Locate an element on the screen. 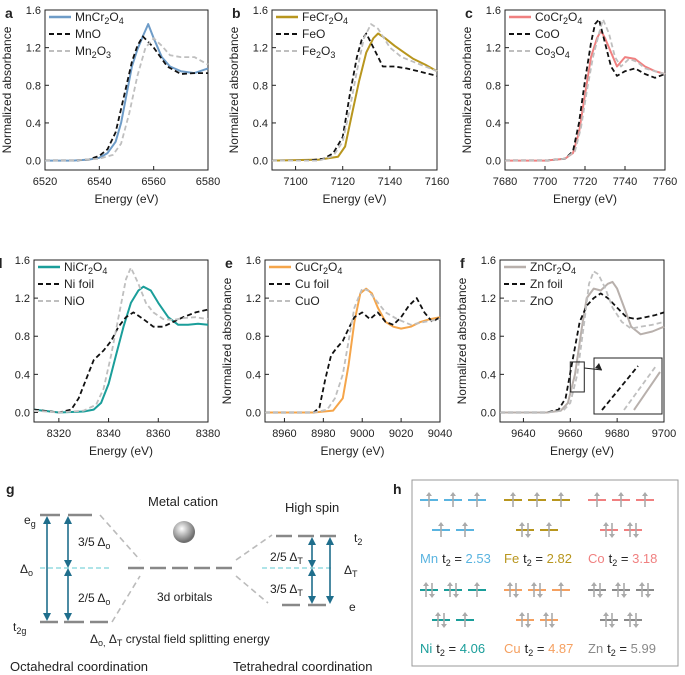 This screenshot has width=685, height=675. legend-text: CuCr is located at coordinates (309, 267).